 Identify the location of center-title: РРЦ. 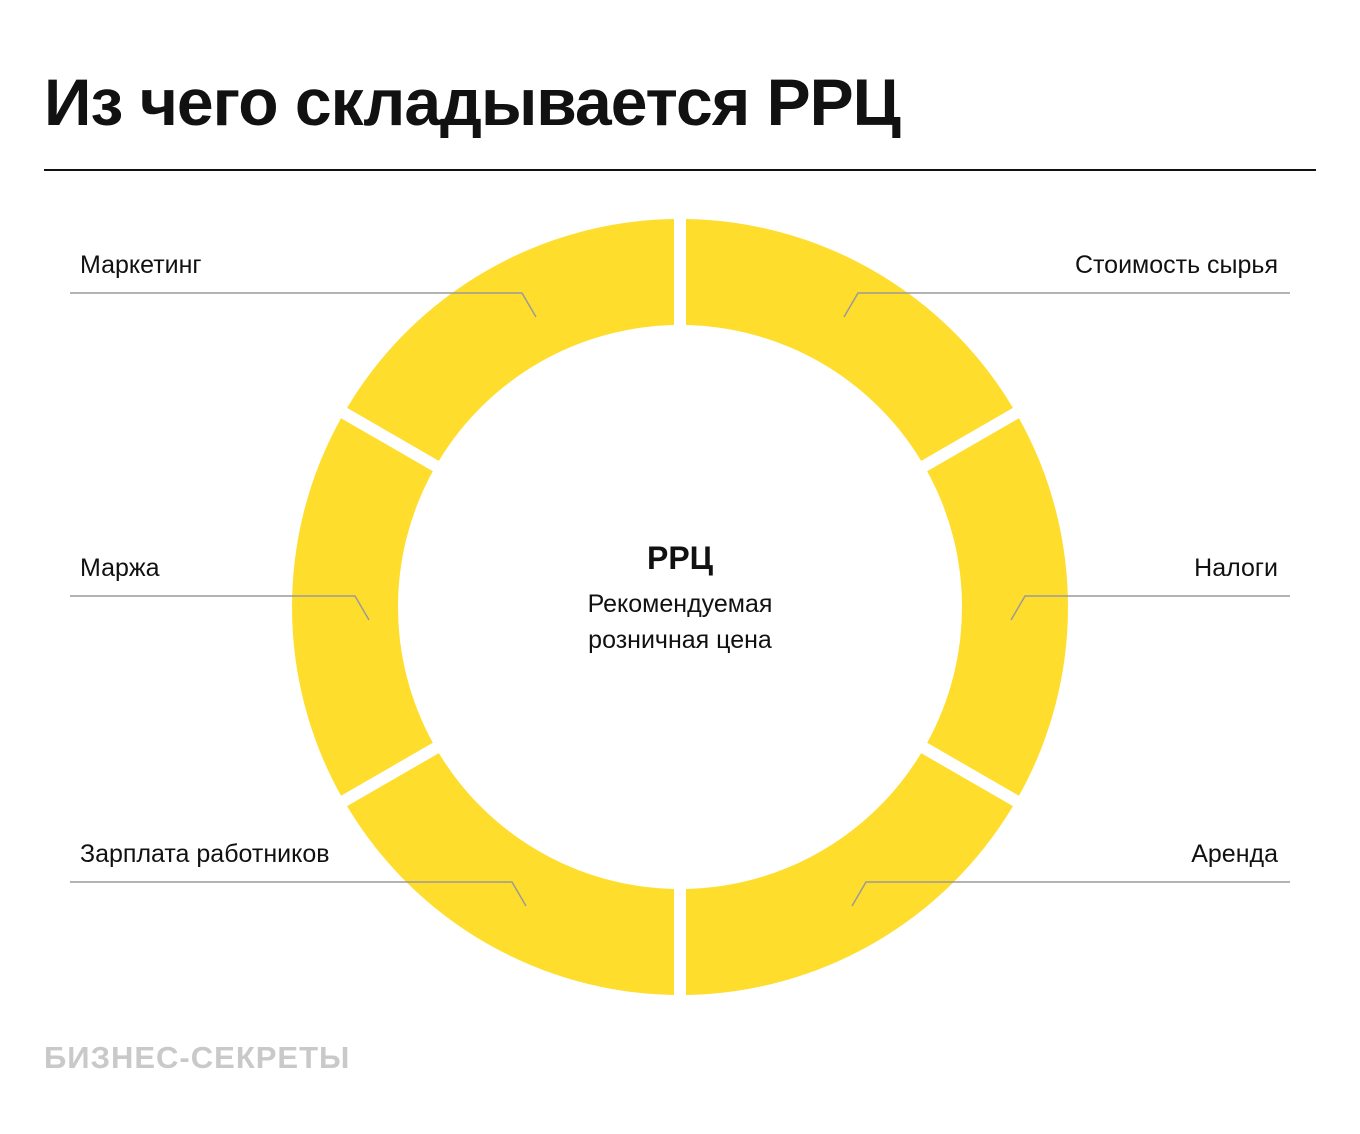
(680, 558).